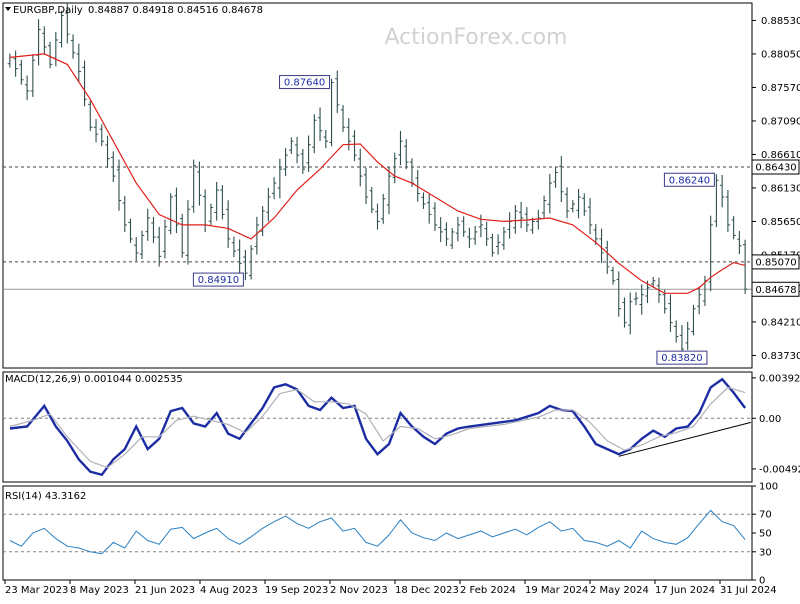  Describe the element at coordinates (765, 552) in the screenshot. I see `y-tick-label: 30` at that location.